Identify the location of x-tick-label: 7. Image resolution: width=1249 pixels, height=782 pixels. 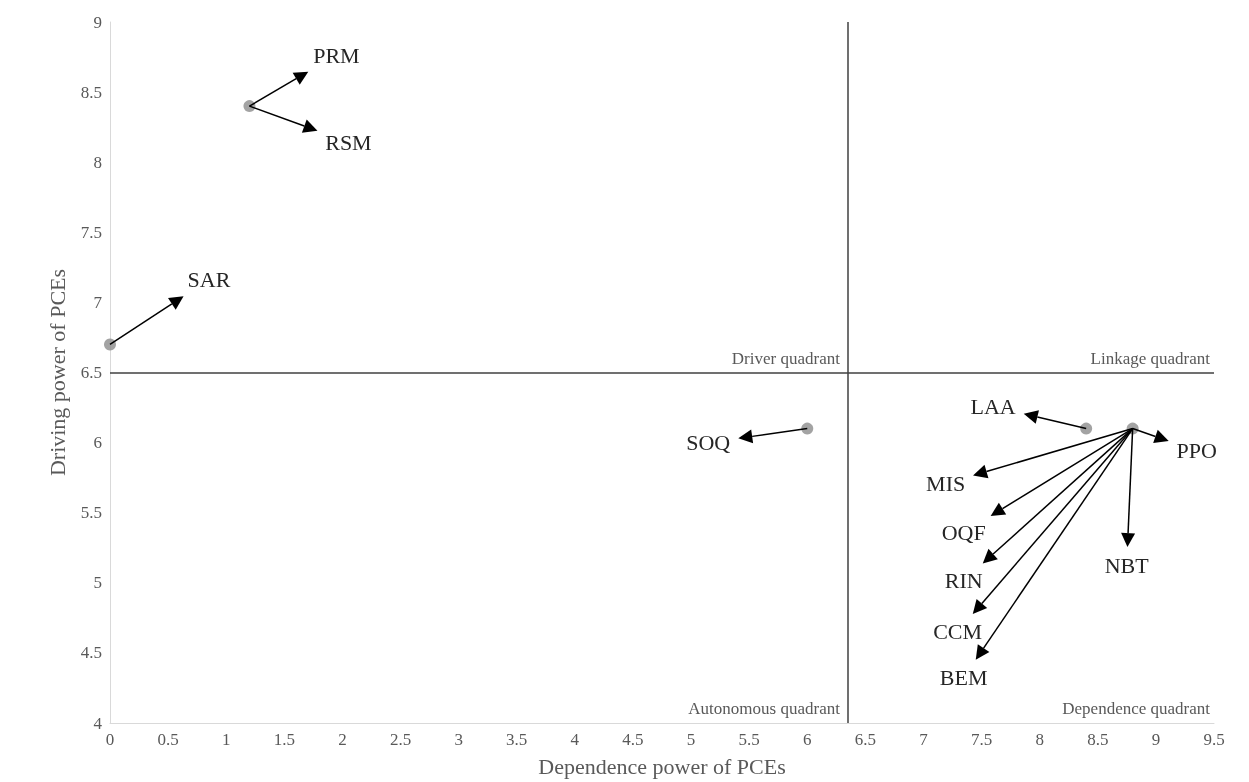
(924, 739).